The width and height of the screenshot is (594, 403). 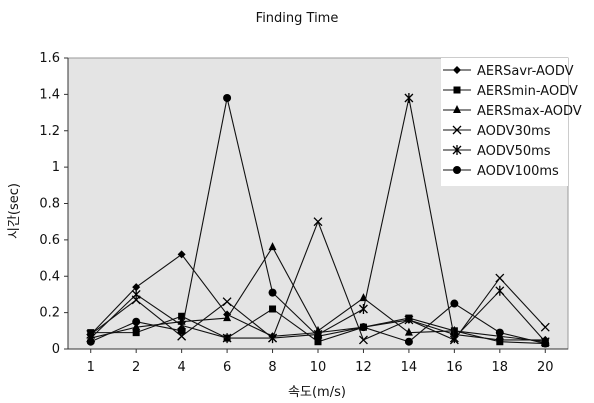 What do you see at coordinates (272, 367) in the screenshot?
I see `x-tick-label: 8` at bounding box center [272, 367].